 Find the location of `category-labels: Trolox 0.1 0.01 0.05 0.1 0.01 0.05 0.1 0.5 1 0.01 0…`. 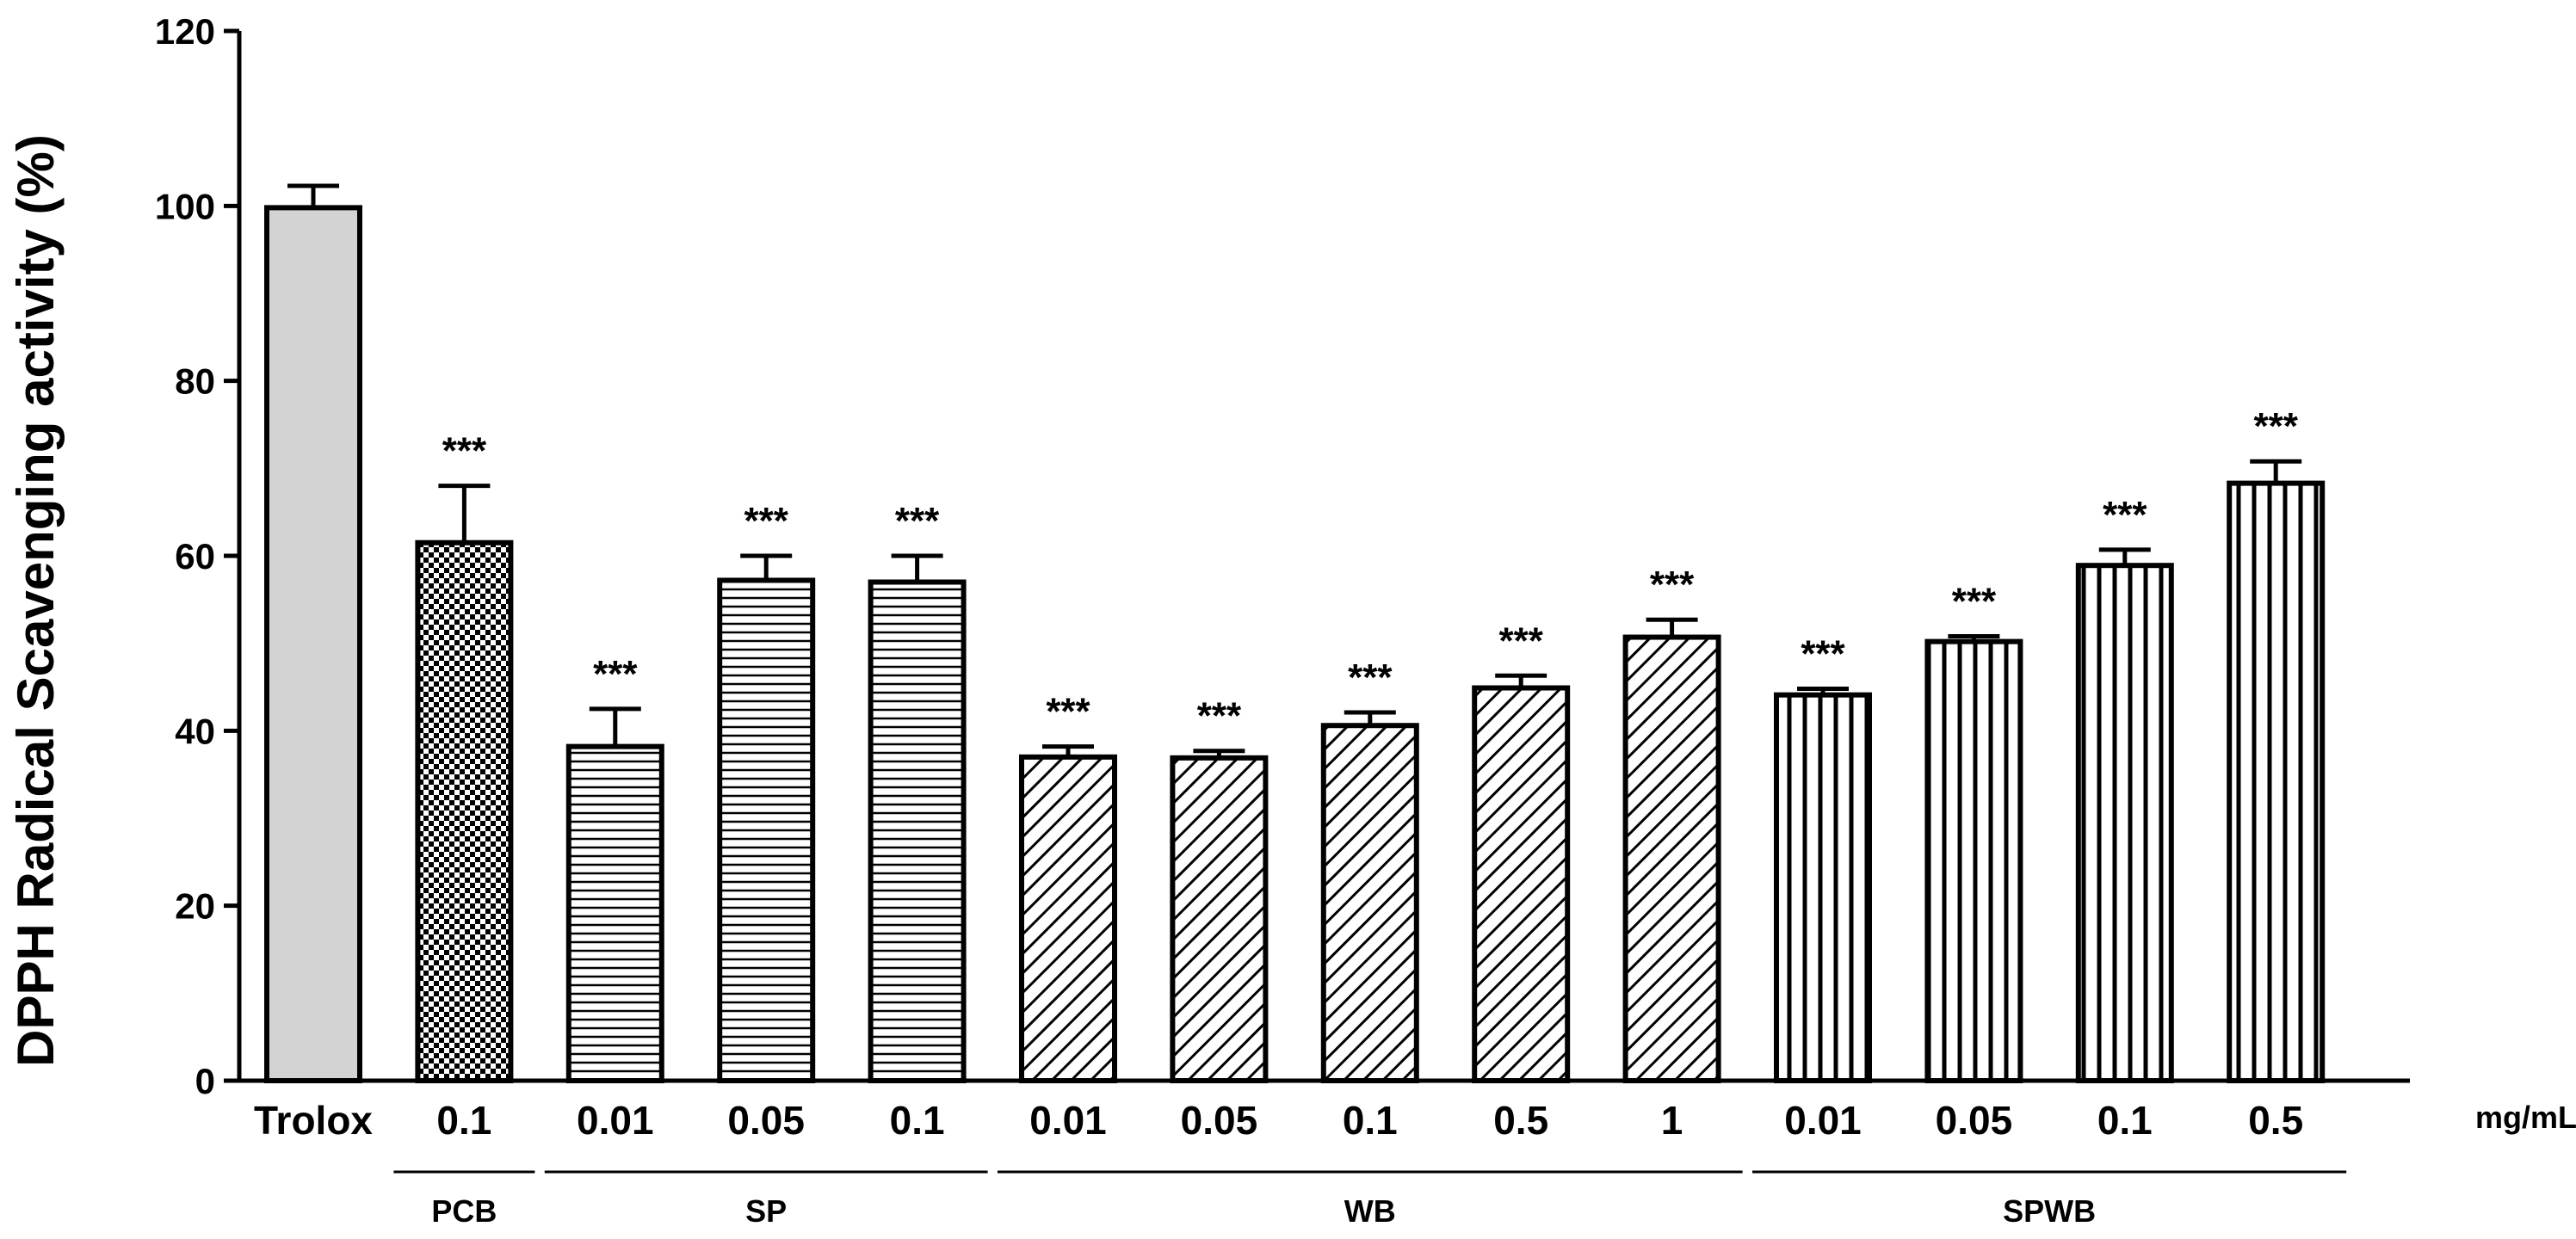

category-labels: Trolox 0.1 0.01 0.05 0.1 0.01 0.05 0.1 0.5 1 0.01 0… is located at coordinates (1278, 1120).